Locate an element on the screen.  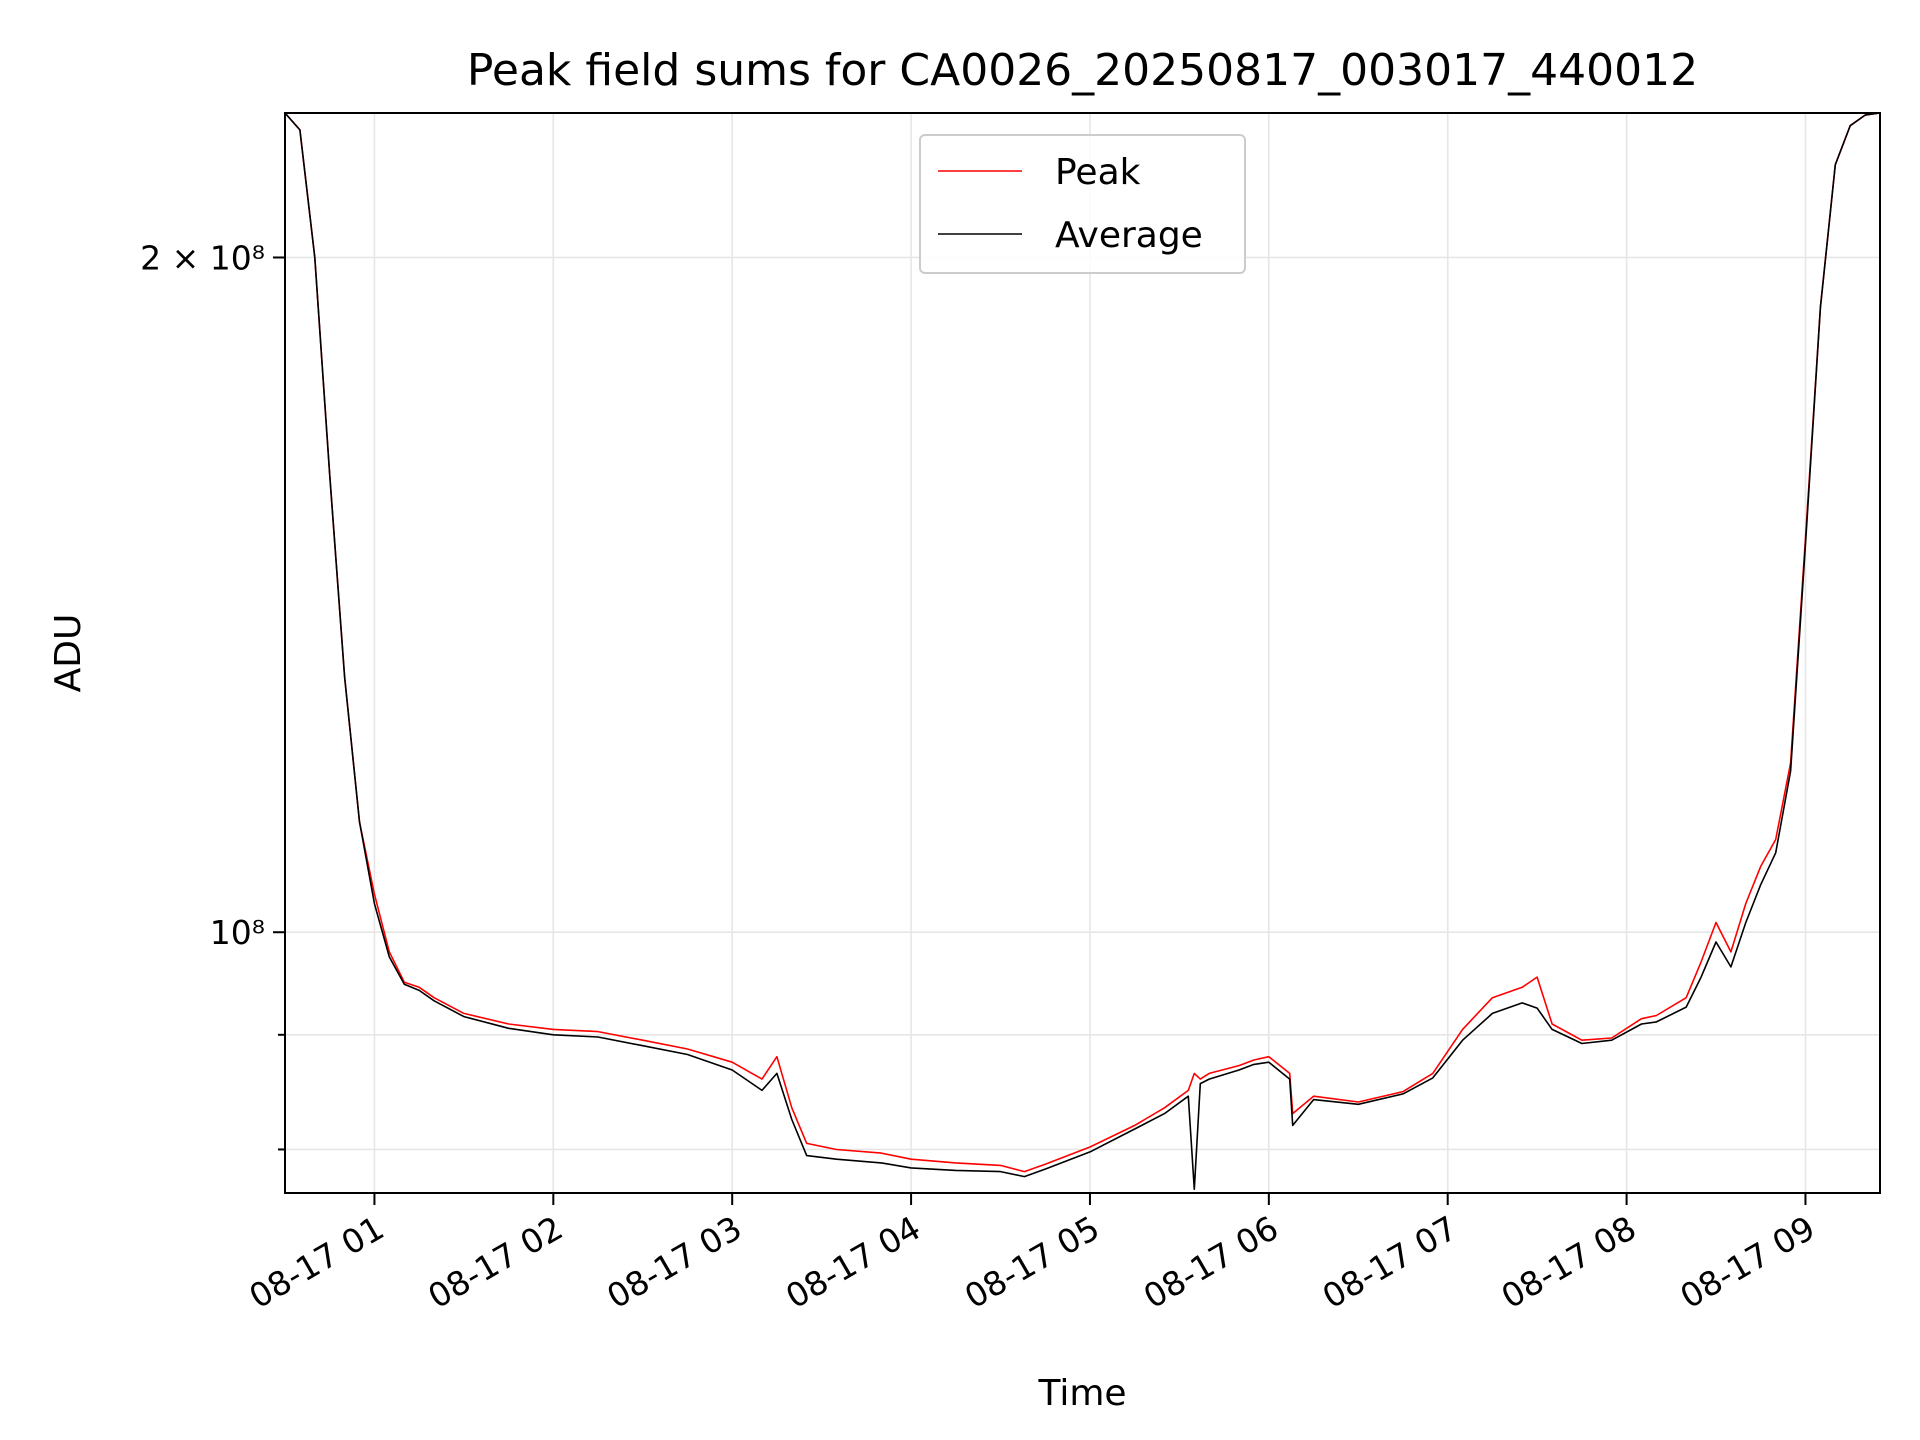
legend-label-average: Average is located at coordinates (1129, 235).